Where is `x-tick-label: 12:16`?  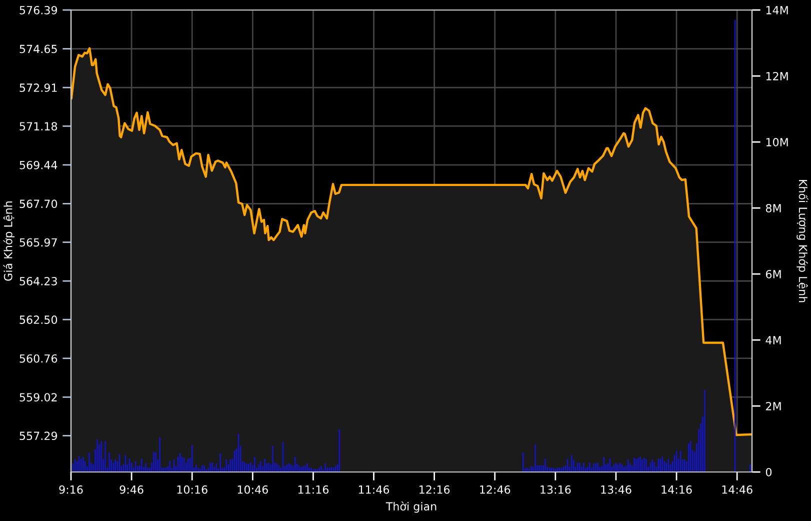 x-tick-label: 12:16 is located at coordinates (435, 489).